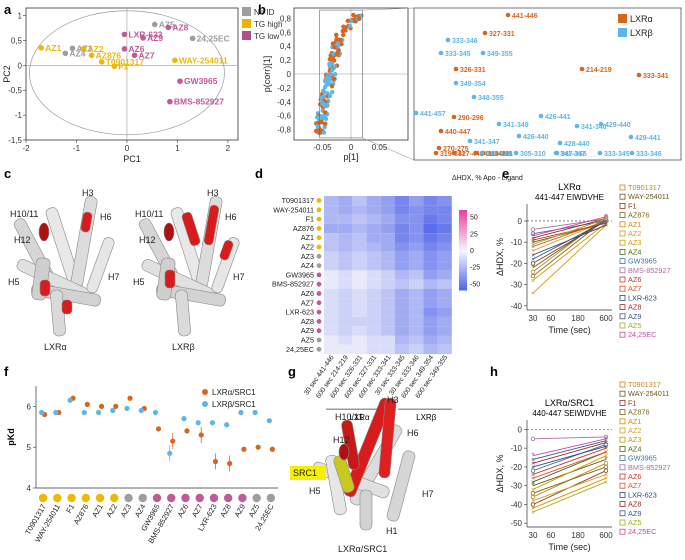  Describe the element at coordinates (155, 412) in the screenshot. I see `pkd-point-GW3965` at that location.